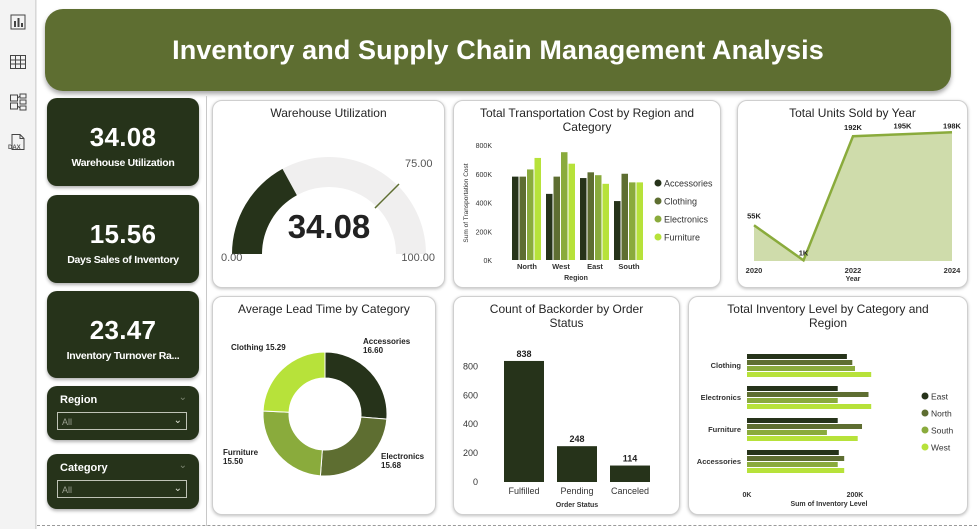 The height and width of the screenshot is (529, 977). What do you see at coordinates (561, 266) in the screenshot?
I see `x-tick-label: West` at bounding box center [561, 266].